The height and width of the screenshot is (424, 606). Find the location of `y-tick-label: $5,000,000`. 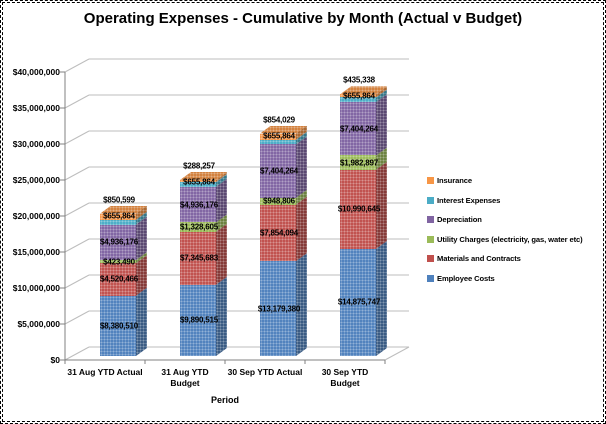

y-tick-label: $5,000,000 is located at coordinates (38, 324).